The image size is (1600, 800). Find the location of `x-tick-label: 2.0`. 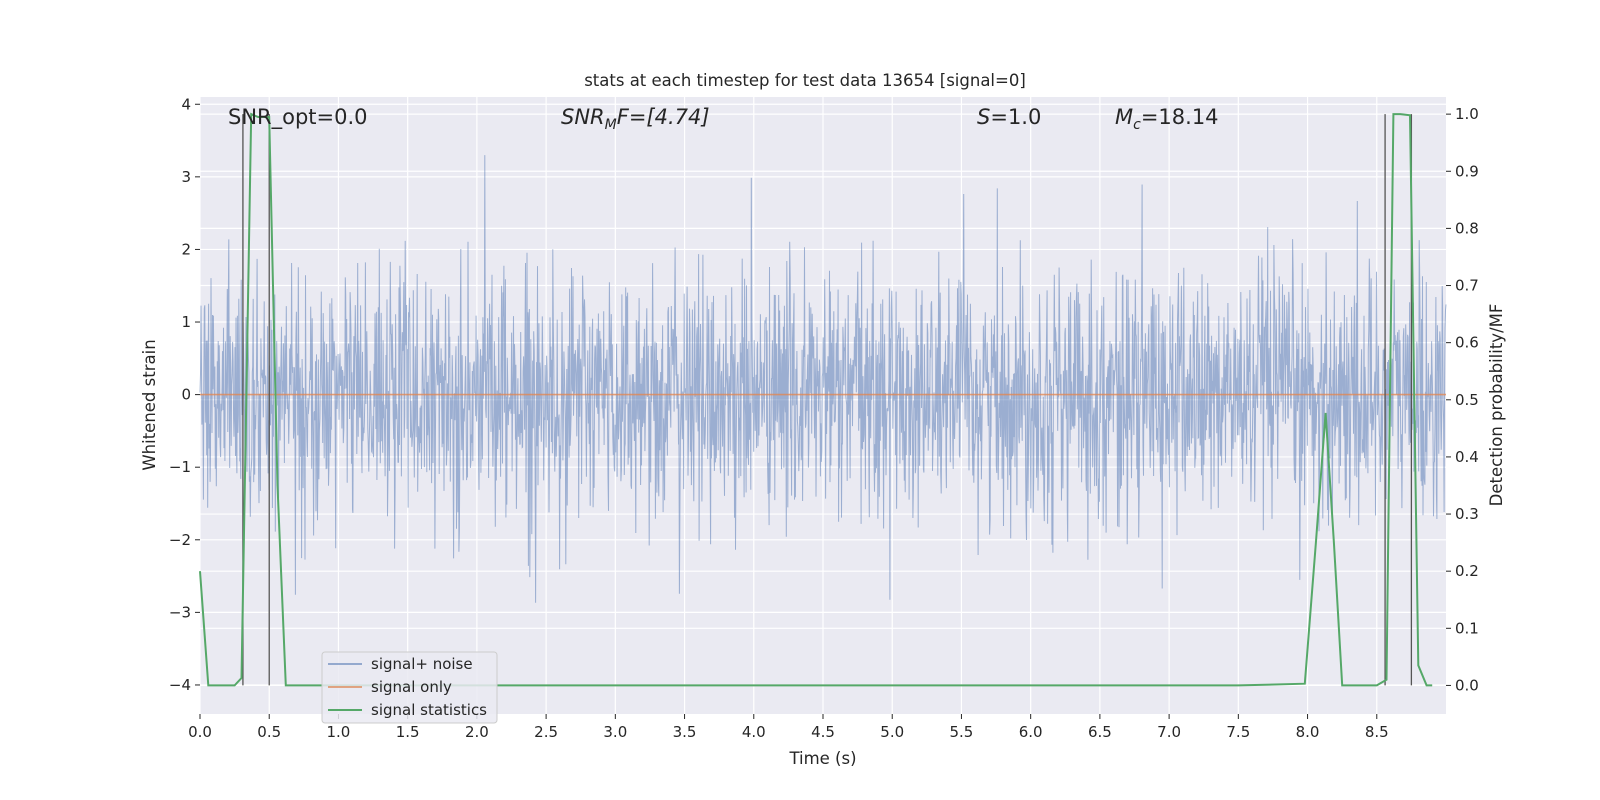

x-tick-label: 2.0 is located at coordinates (477, 732).